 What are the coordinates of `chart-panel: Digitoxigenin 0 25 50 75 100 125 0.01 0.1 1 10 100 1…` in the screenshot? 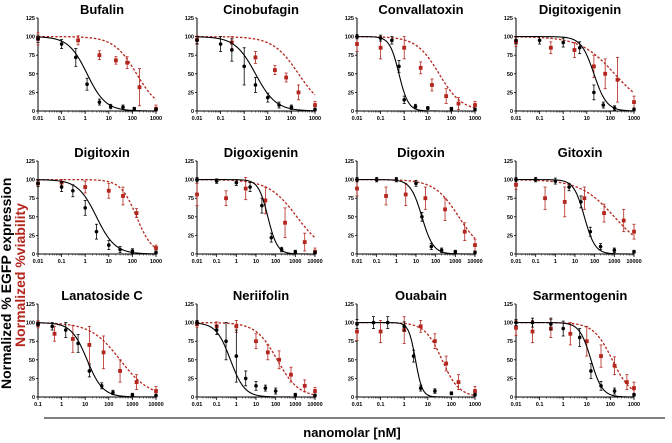 It's located at (572, 62).